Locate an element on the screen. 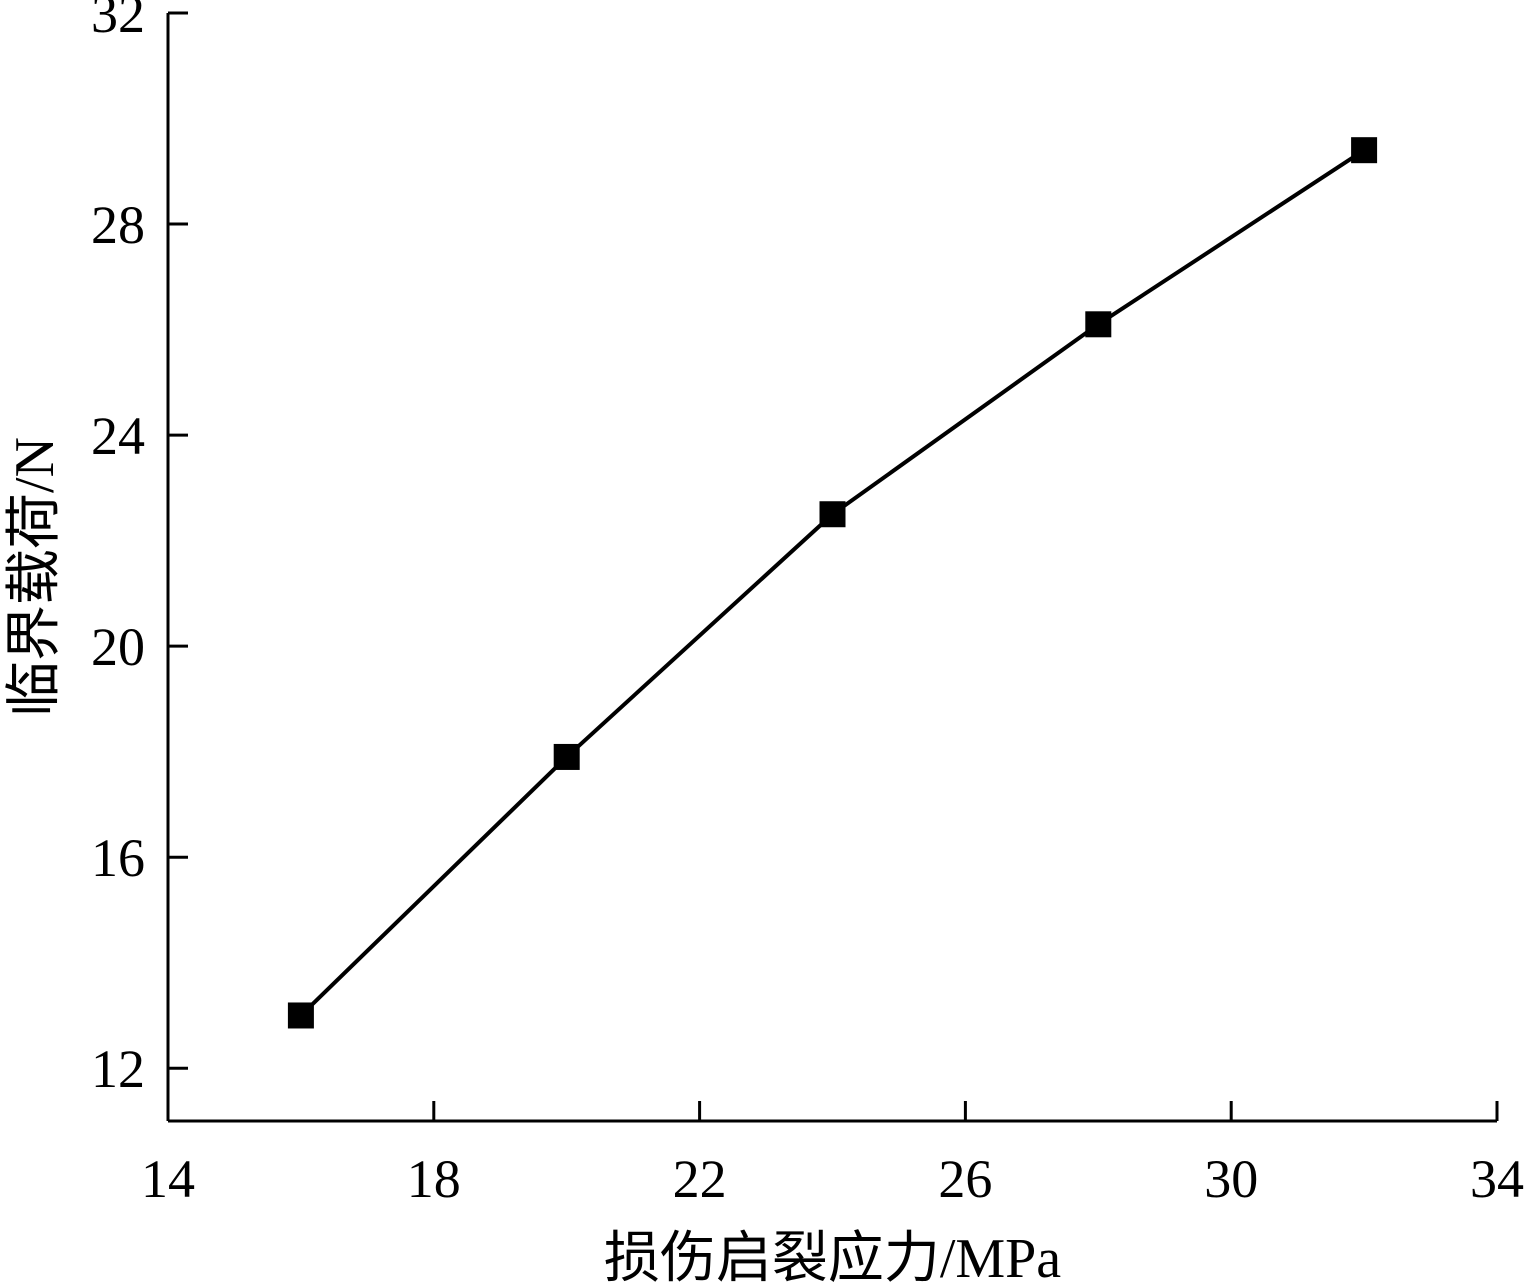 The width and height of the screenshot is (1526, 1287). x-ticks: 14 18 22 26 30 34 is located at coordinates (832, 1155).